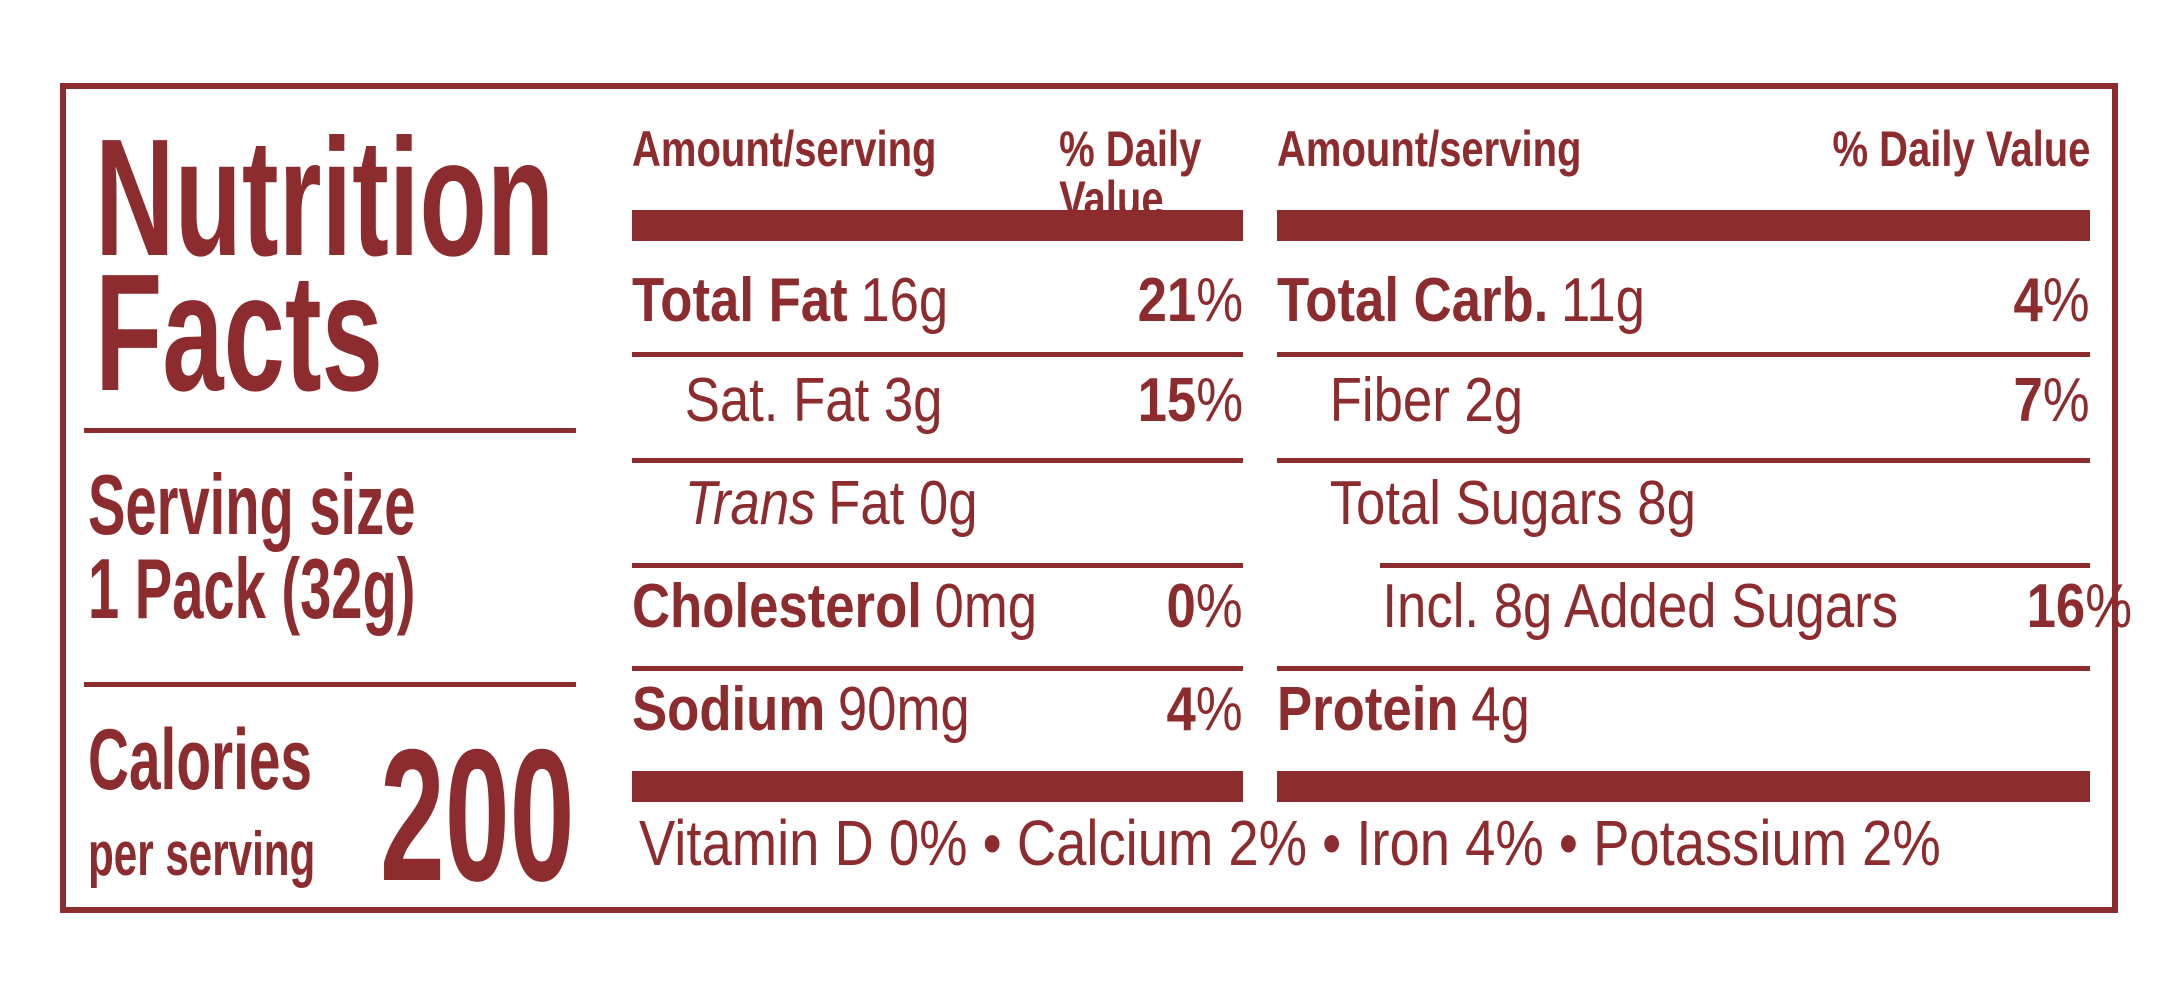 This screenshot has height=1000, width=2179. What do you see at coordinates (1368, 709) in the screenshot?
I see `protein-name: Protein` at bounding box center [1368, 709].